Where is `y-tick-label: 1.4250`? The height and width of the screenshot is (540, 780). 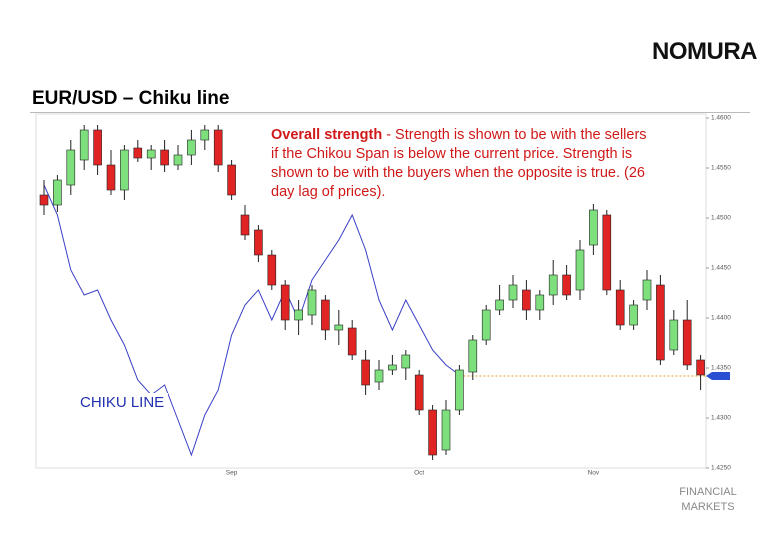 y-tick-label: 1.4250 is located at coordinates (721, 468).